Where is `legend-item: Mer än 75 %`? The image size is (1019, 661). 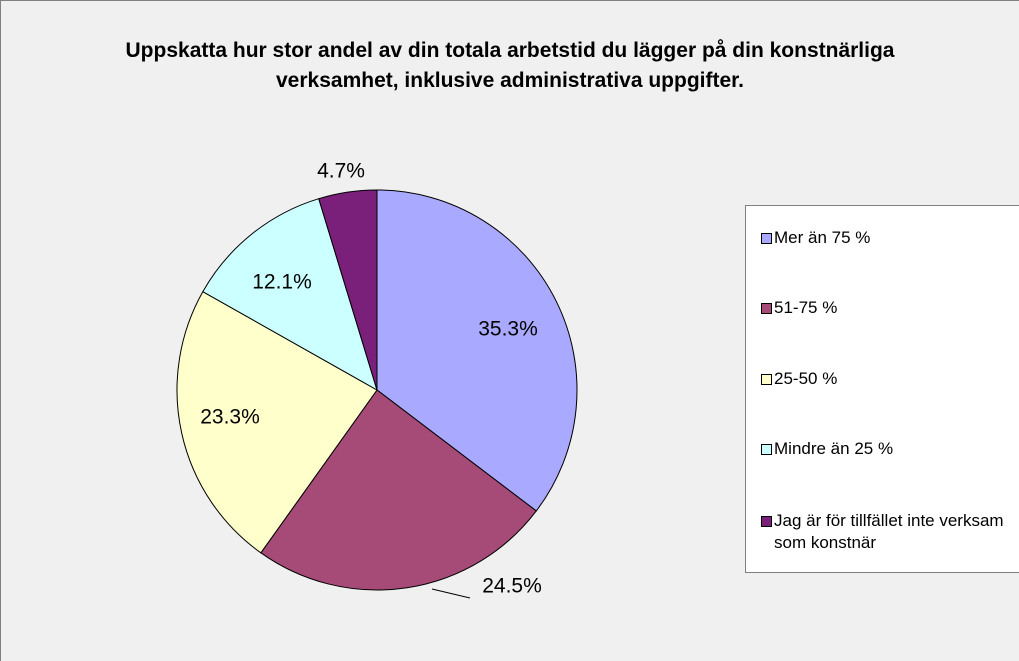 legend-item: Mer än 75 % is located at coordinates (887, 238).